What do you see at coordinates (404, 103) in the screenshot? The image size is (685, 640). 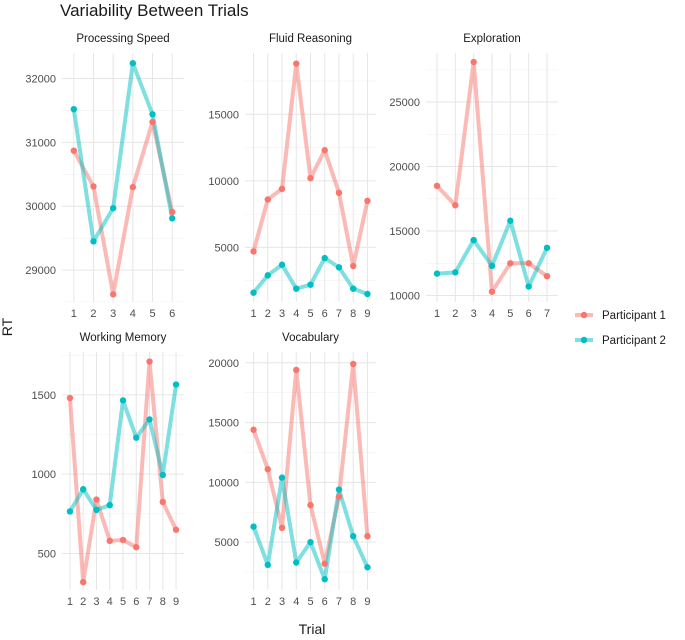 I see `y-tick-label: 25000` at bounding box center [404, 103].